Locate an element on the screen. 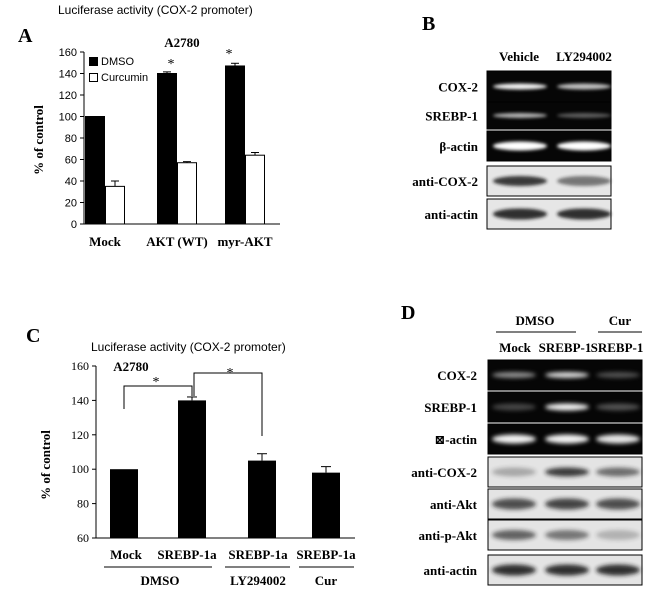  panel-c-sig-2: * is located at coordinates (230, 373).